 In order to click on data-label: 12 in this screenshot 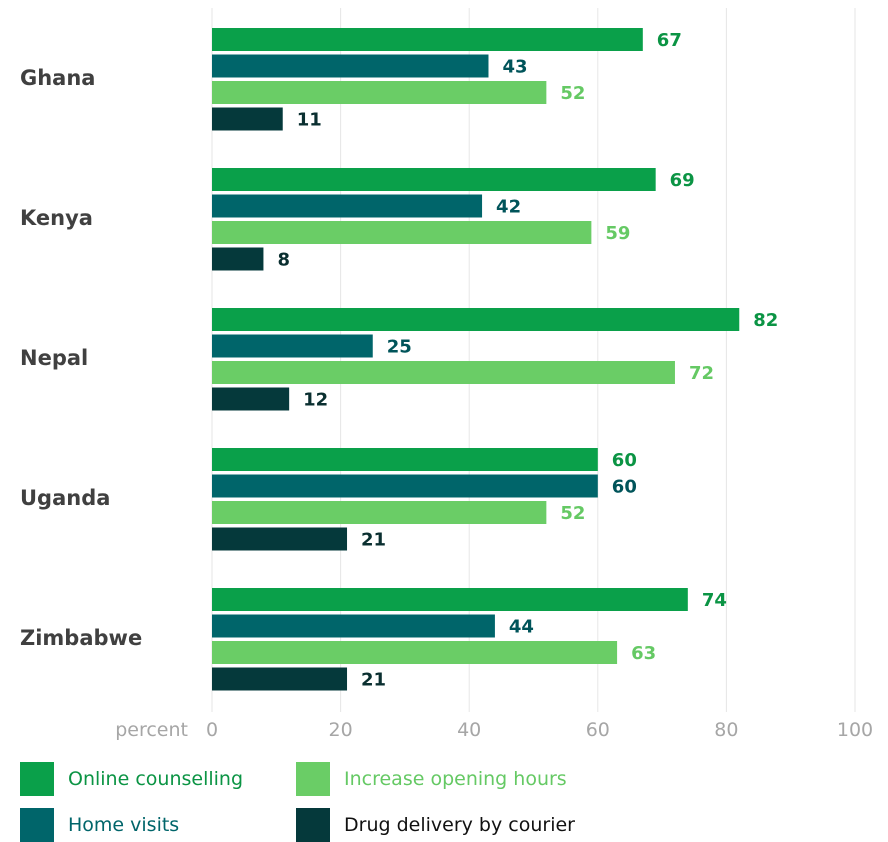, I will do `click(315, 400)`.